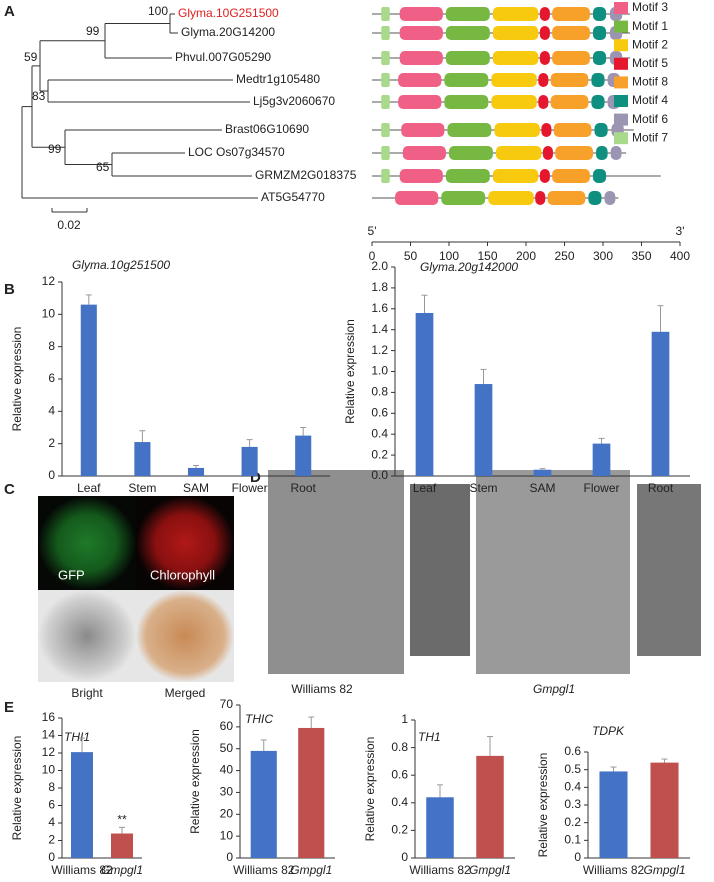 This screenshot has width=714, height=882. I want to click on x-tick-label: Williams 82, so click(264, 870).